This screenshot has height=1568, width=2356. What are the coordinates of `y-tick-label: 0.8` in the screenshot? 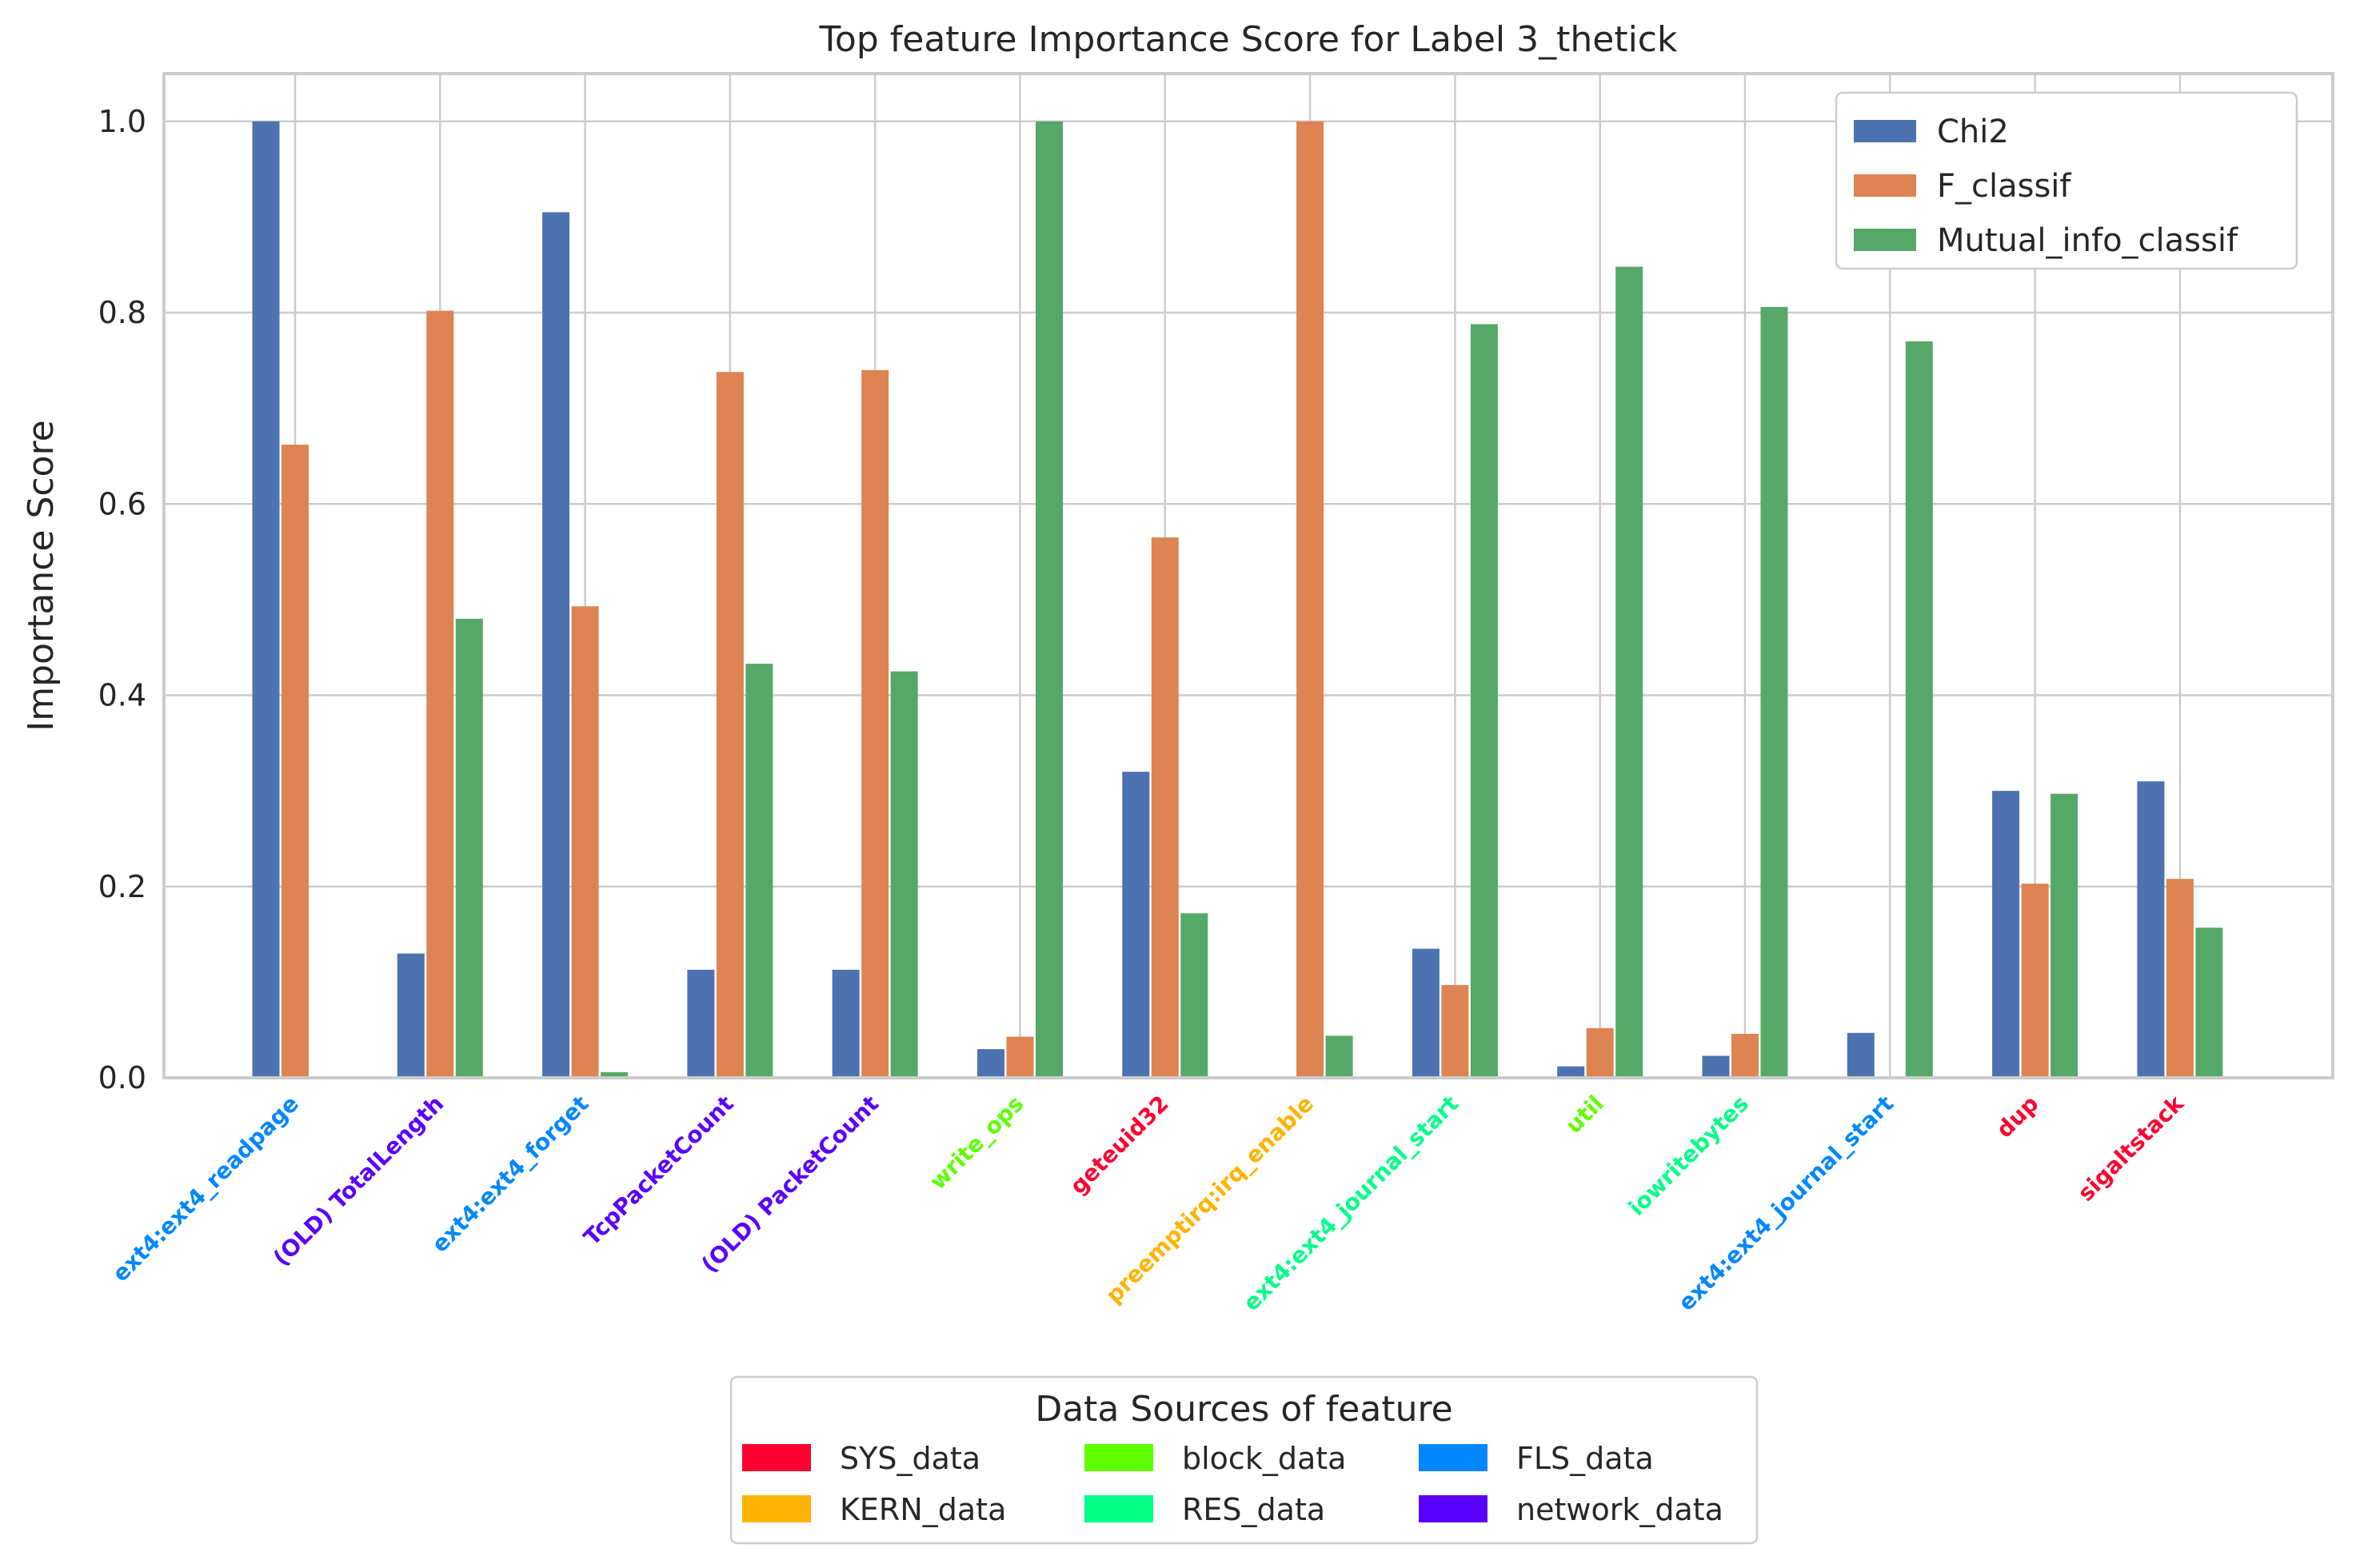 It's located at (122, 312).